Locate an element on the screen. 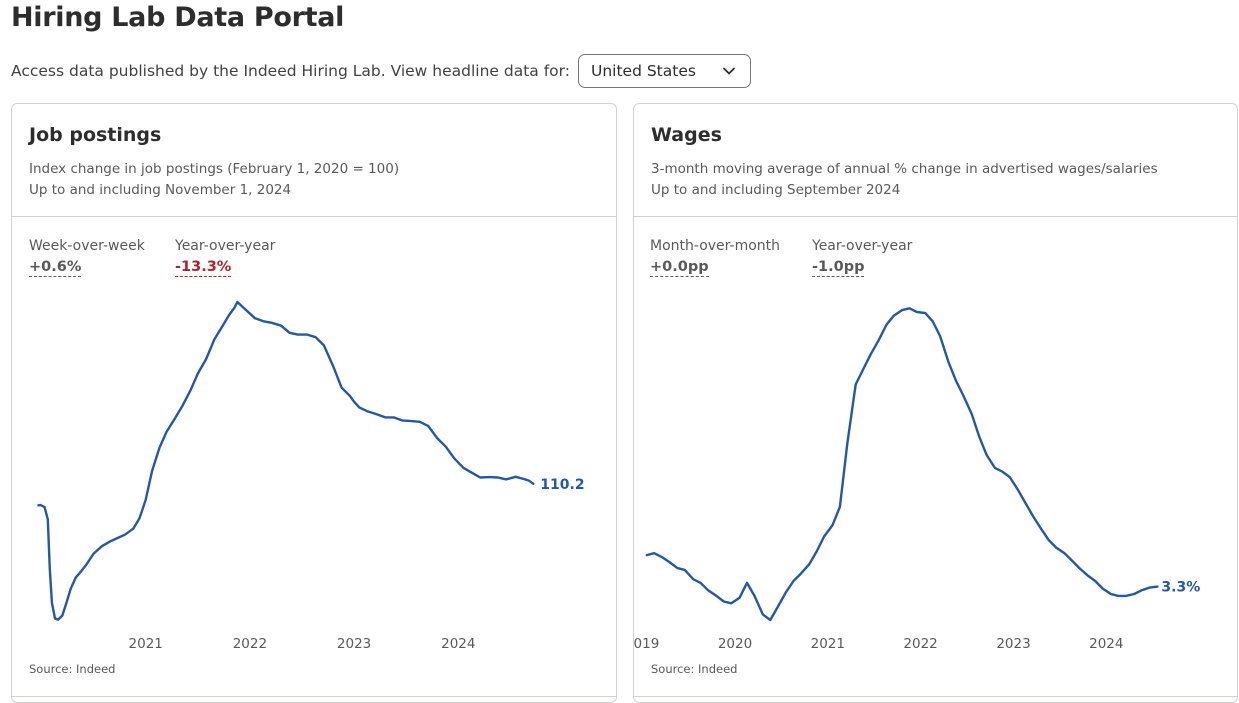 The image size is (1239, 703). metric-week-over-week: Week-over-week +0.6% is located at coordinates (87, 257).